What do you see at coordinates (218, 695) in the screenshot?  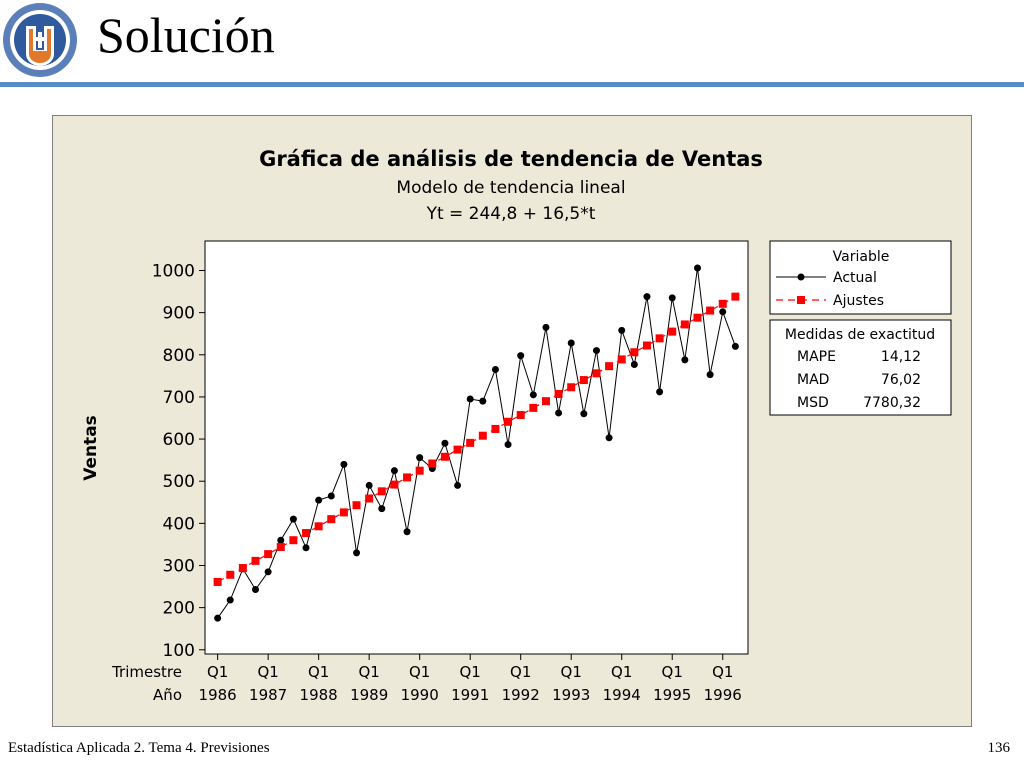 I see `x-tick-label-year: 1986` at bounding box center [218, 695].